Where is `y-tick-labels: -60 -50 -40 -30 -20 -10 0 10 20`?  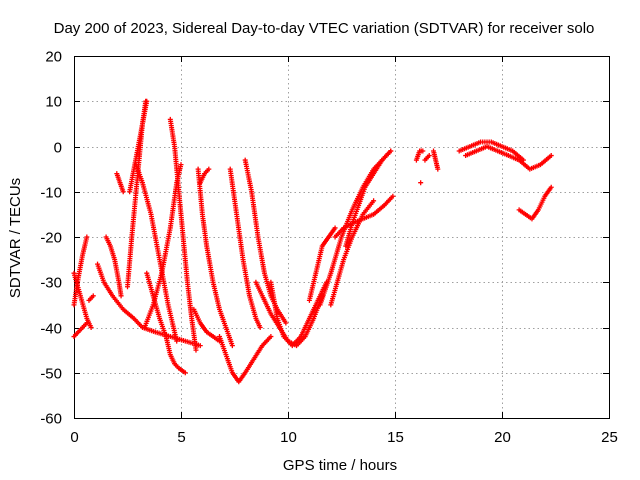
y-tick-labels: -60 -50 -40 -30 -20 -10 0 10 20 is located at coordinates (51, 238).